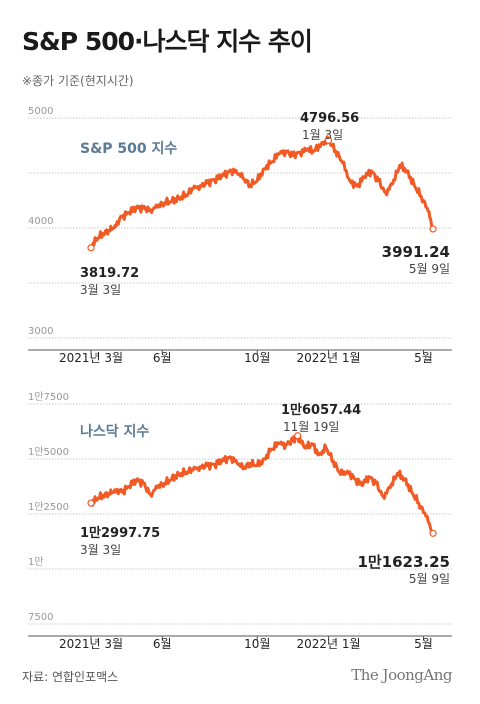  What do you see at coordinates (48, 397) in the screenshot?
I see `y-tick-label: 1만7500` at bounding box center [48, 397].